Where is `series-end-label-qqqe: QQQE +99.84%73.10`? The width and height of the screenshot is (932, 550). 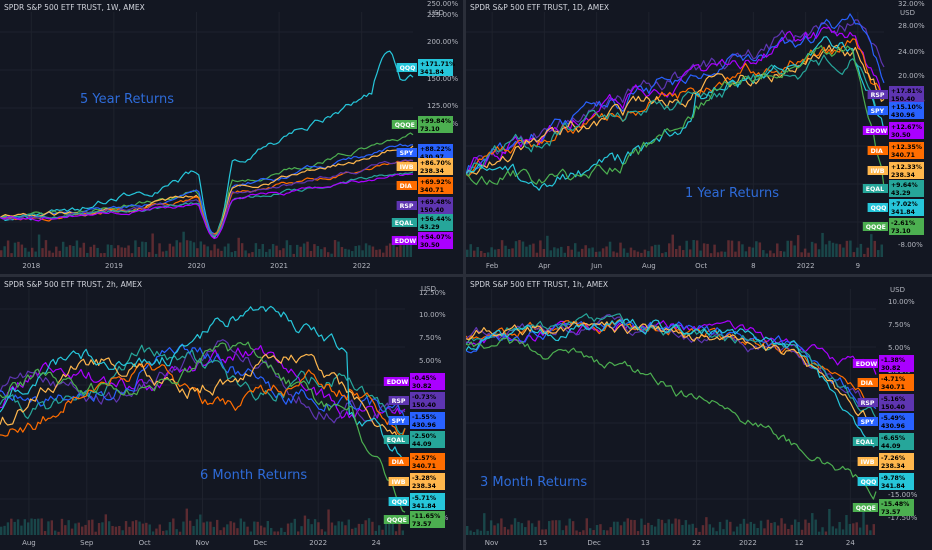
series-end-label-qqqe: QQQE +99.84%73.10 is located at coordinates (422, 124).